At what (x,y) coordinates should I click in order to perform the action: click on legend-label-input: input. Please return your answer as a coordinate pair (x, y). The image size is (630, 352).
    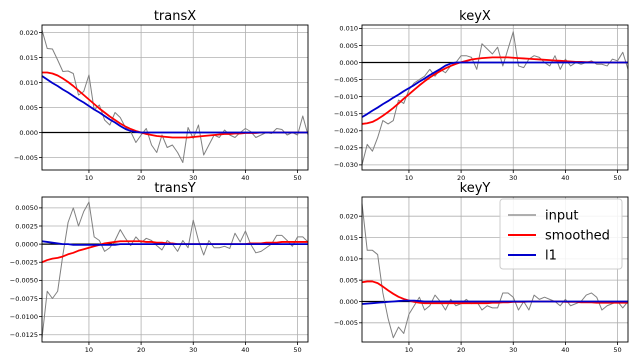
    Looking at the image, I should click on (561, 216).